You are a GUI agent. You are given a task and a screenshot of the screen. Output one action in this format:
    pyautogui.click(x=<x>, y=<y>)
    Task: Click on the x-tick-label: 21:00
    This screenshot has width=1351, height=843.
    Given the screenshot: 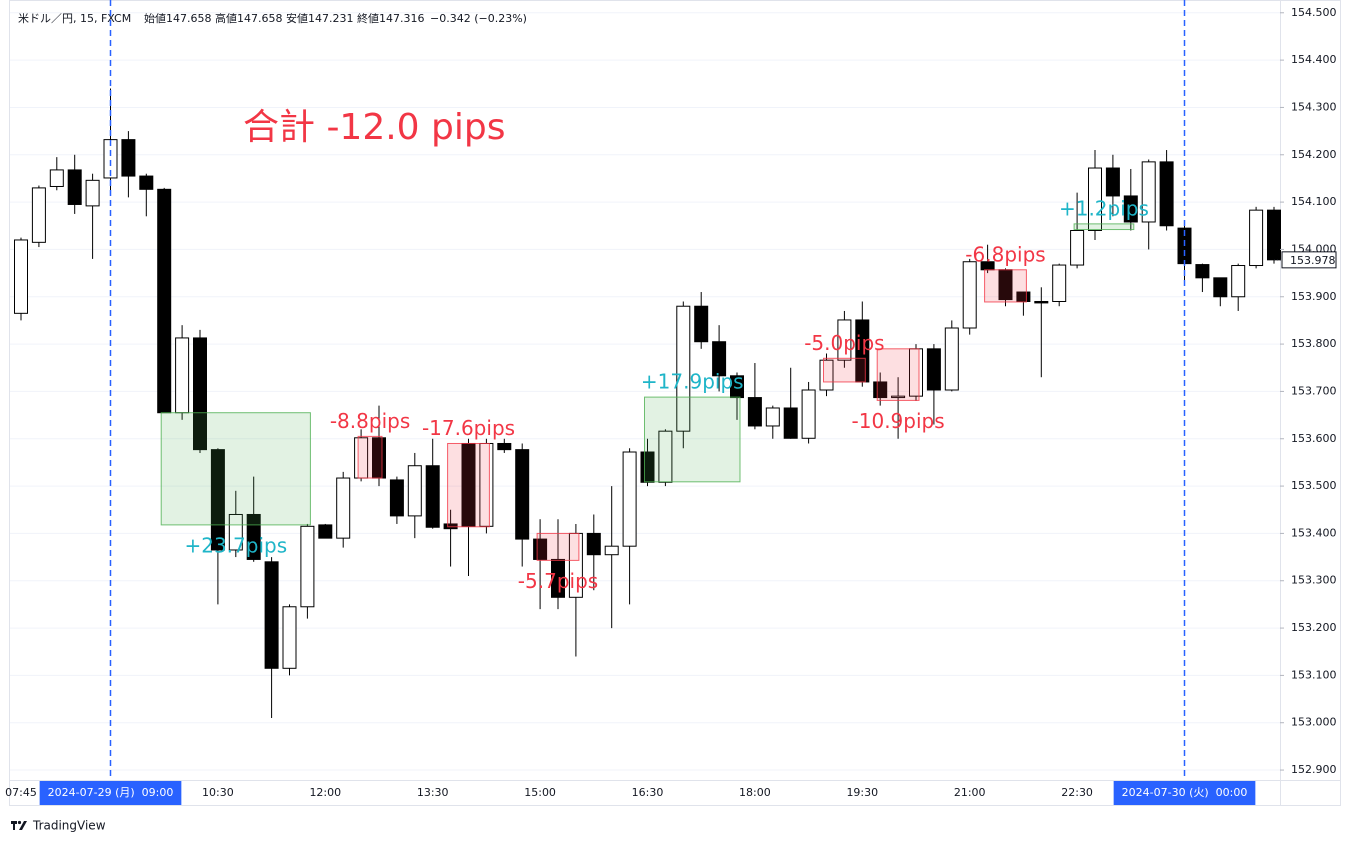 What is the action you would take?
    pyautogui.click(x=970, y=792)
    